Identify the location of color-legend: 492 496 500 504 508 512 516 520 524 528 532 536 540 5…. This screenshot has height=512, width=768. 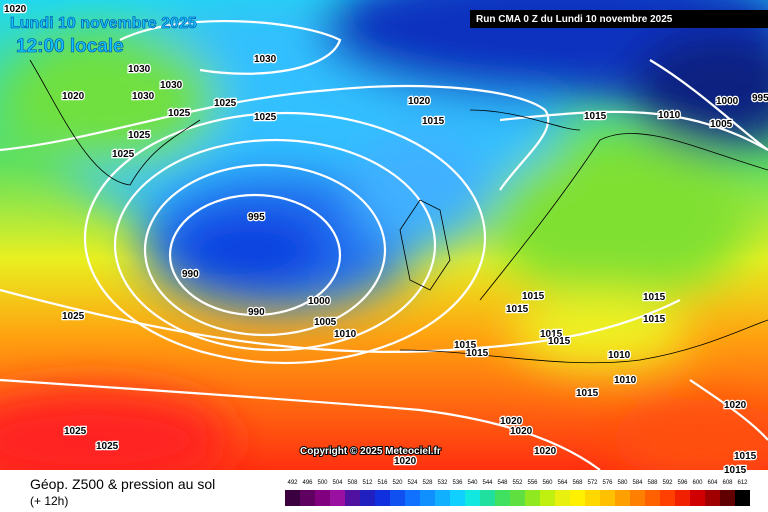
(517, 493).